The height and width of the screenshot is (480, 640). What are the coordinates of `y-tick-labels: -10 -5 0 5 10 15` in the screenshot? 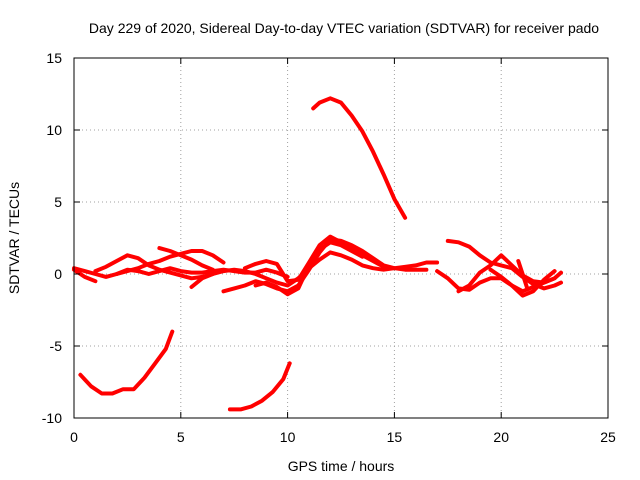 It's located at (52, 238).